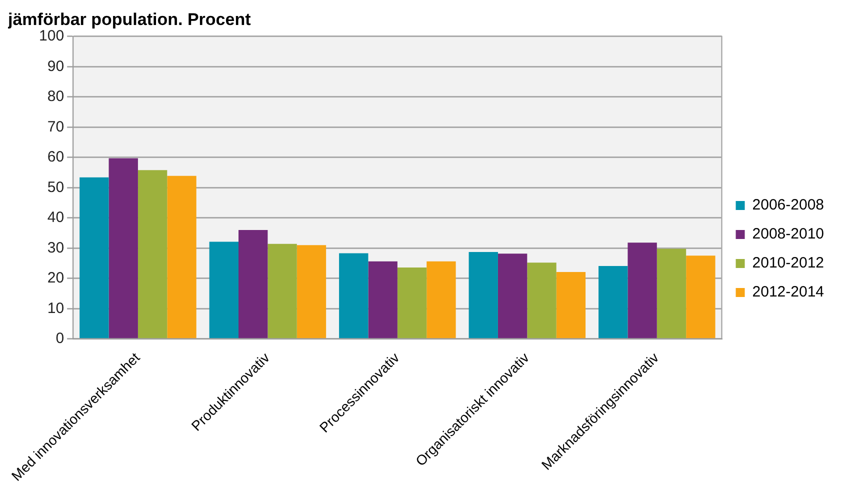 This screenshot has width=846, height=497. What do you see at coordinates (55, 308) in the screenshot?
I see `y-tick-label: 10` at bounding box center [55, 308].